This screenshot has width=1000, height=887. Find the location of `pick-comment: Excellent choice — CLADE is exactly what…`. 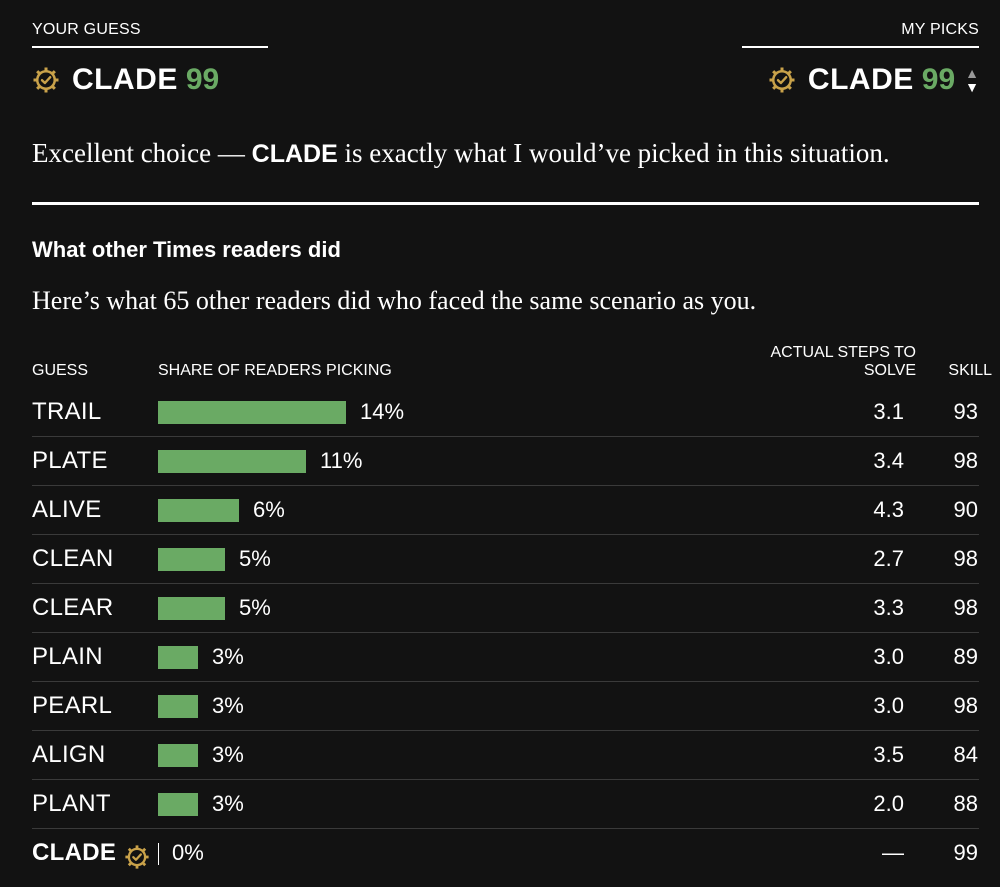

pick-comment: Excellent choice — CLADE is exactly what… is located at coordinates (507, 153).